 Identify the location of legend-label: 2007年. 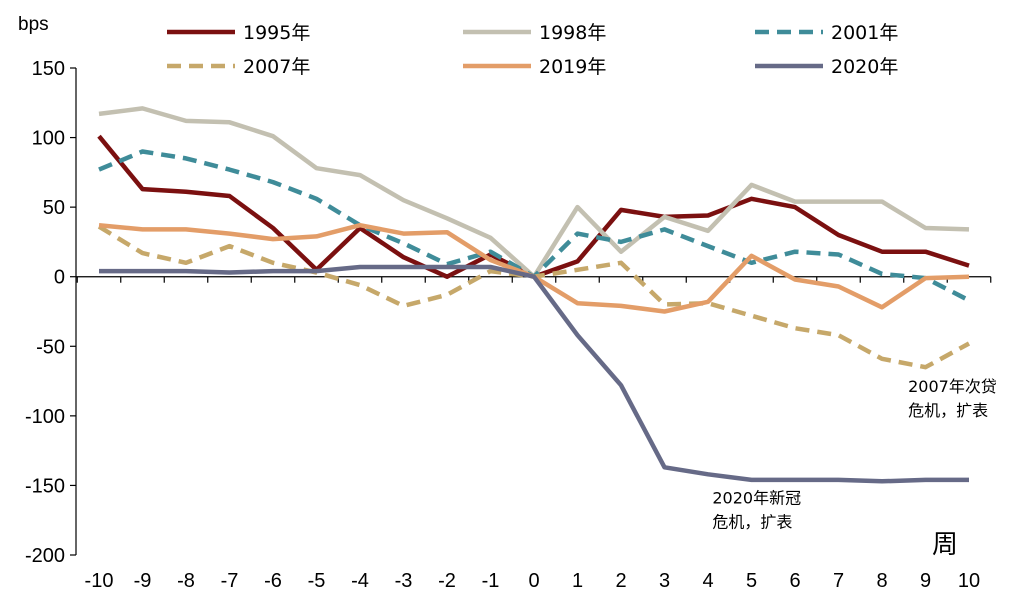
(276, 67).